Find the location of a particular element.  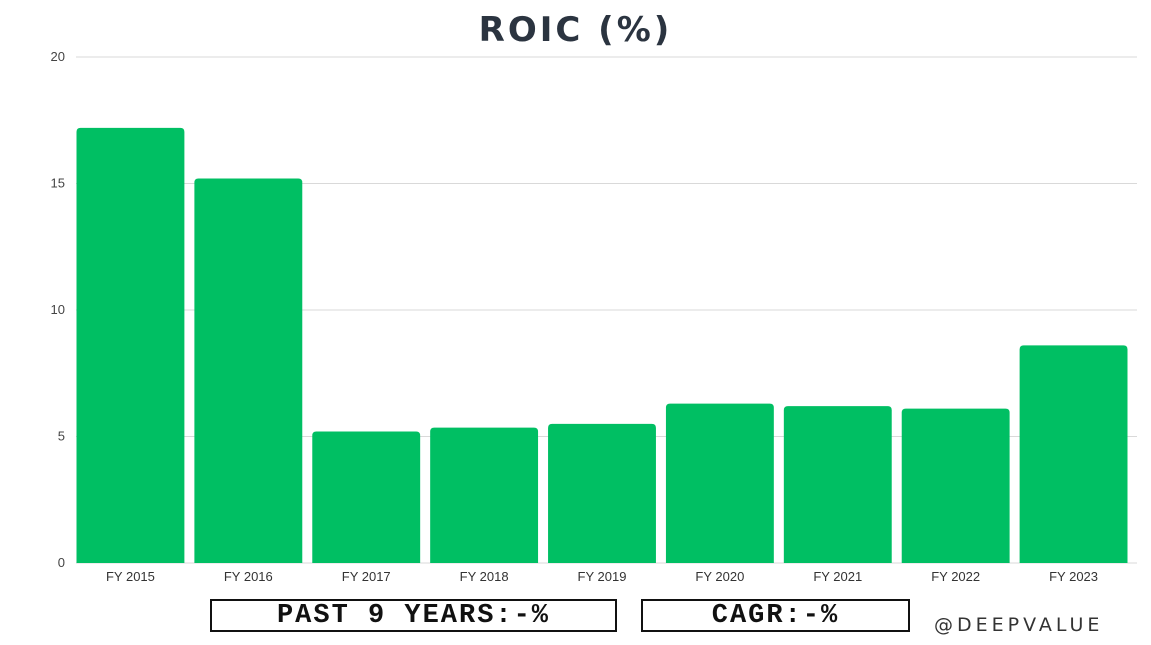

bar-fy-2023 is located at coordinates (1073, 454).